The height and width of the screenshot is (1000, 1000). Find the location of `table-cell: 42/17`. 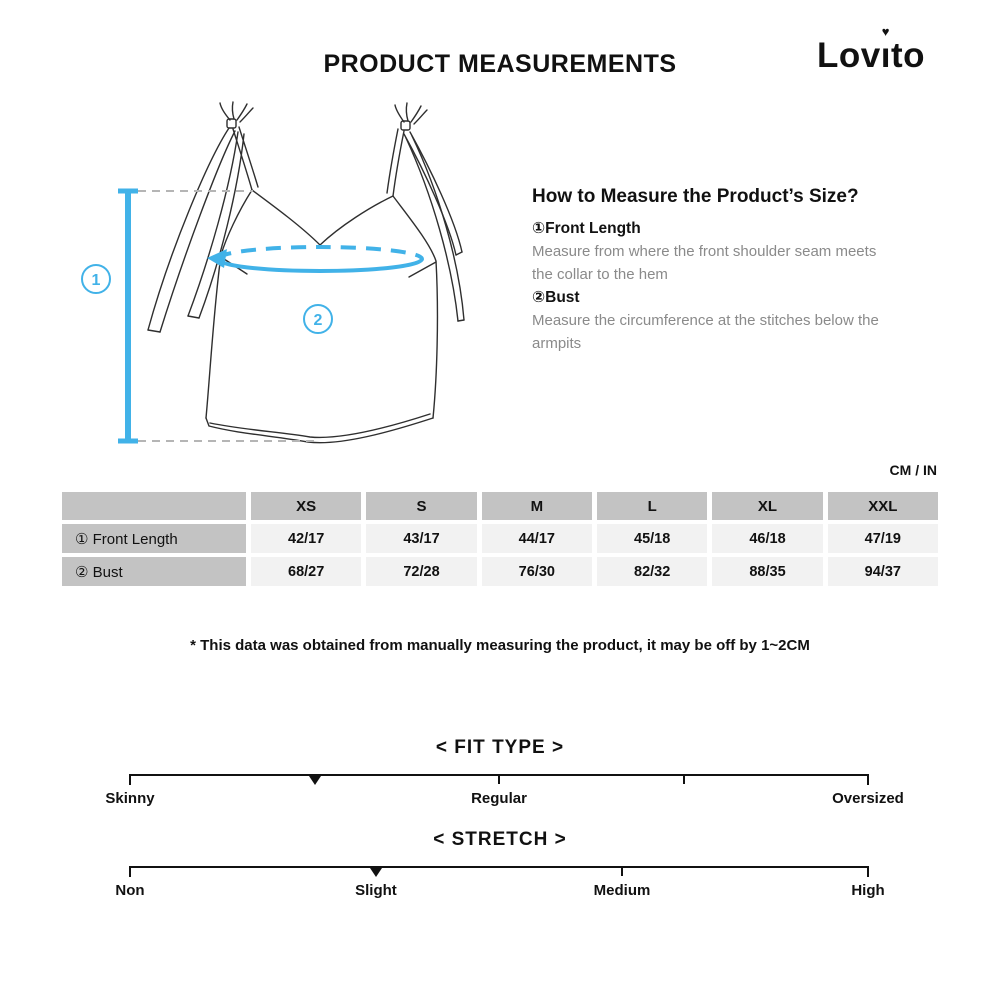

table-cell: 42/17 is located at coordinates (306, 538).